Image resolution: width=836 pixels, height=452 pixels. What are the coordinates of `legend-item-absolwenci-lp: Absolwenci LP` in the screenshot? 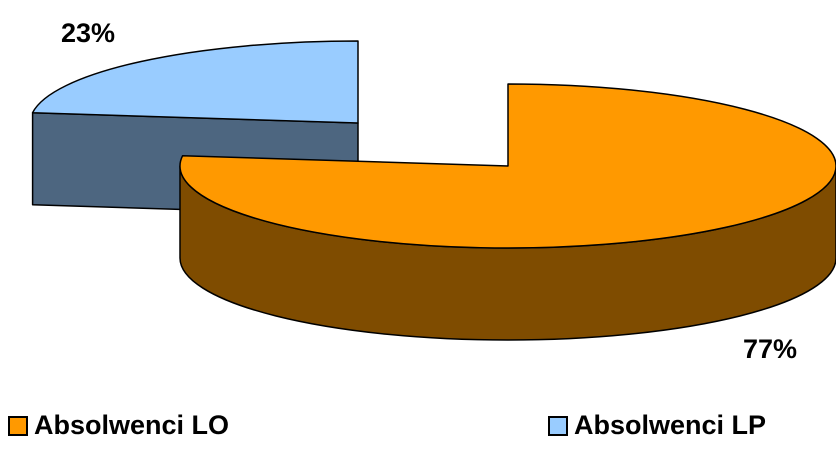 It's located at (657, 425).